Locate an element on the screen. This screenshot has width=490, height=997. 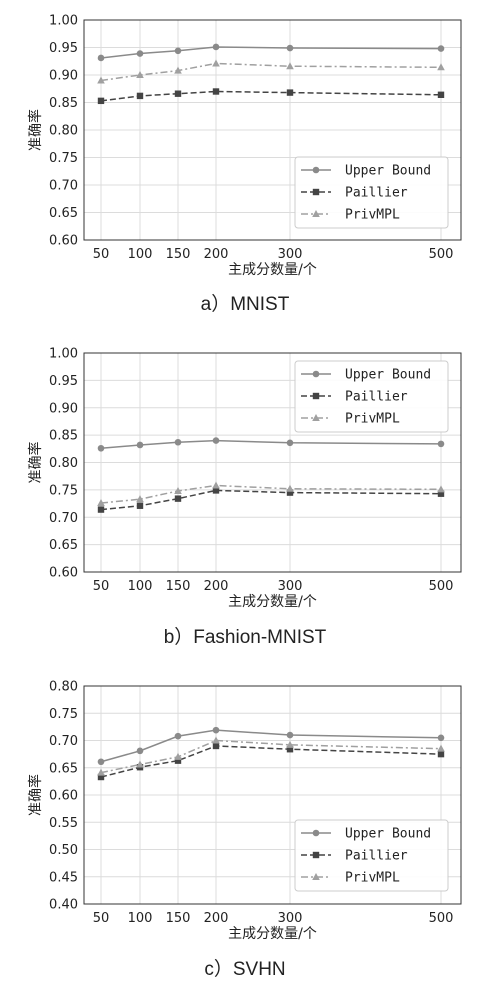
y-tick-label: 0.70 is located at coordinates (63, 518).